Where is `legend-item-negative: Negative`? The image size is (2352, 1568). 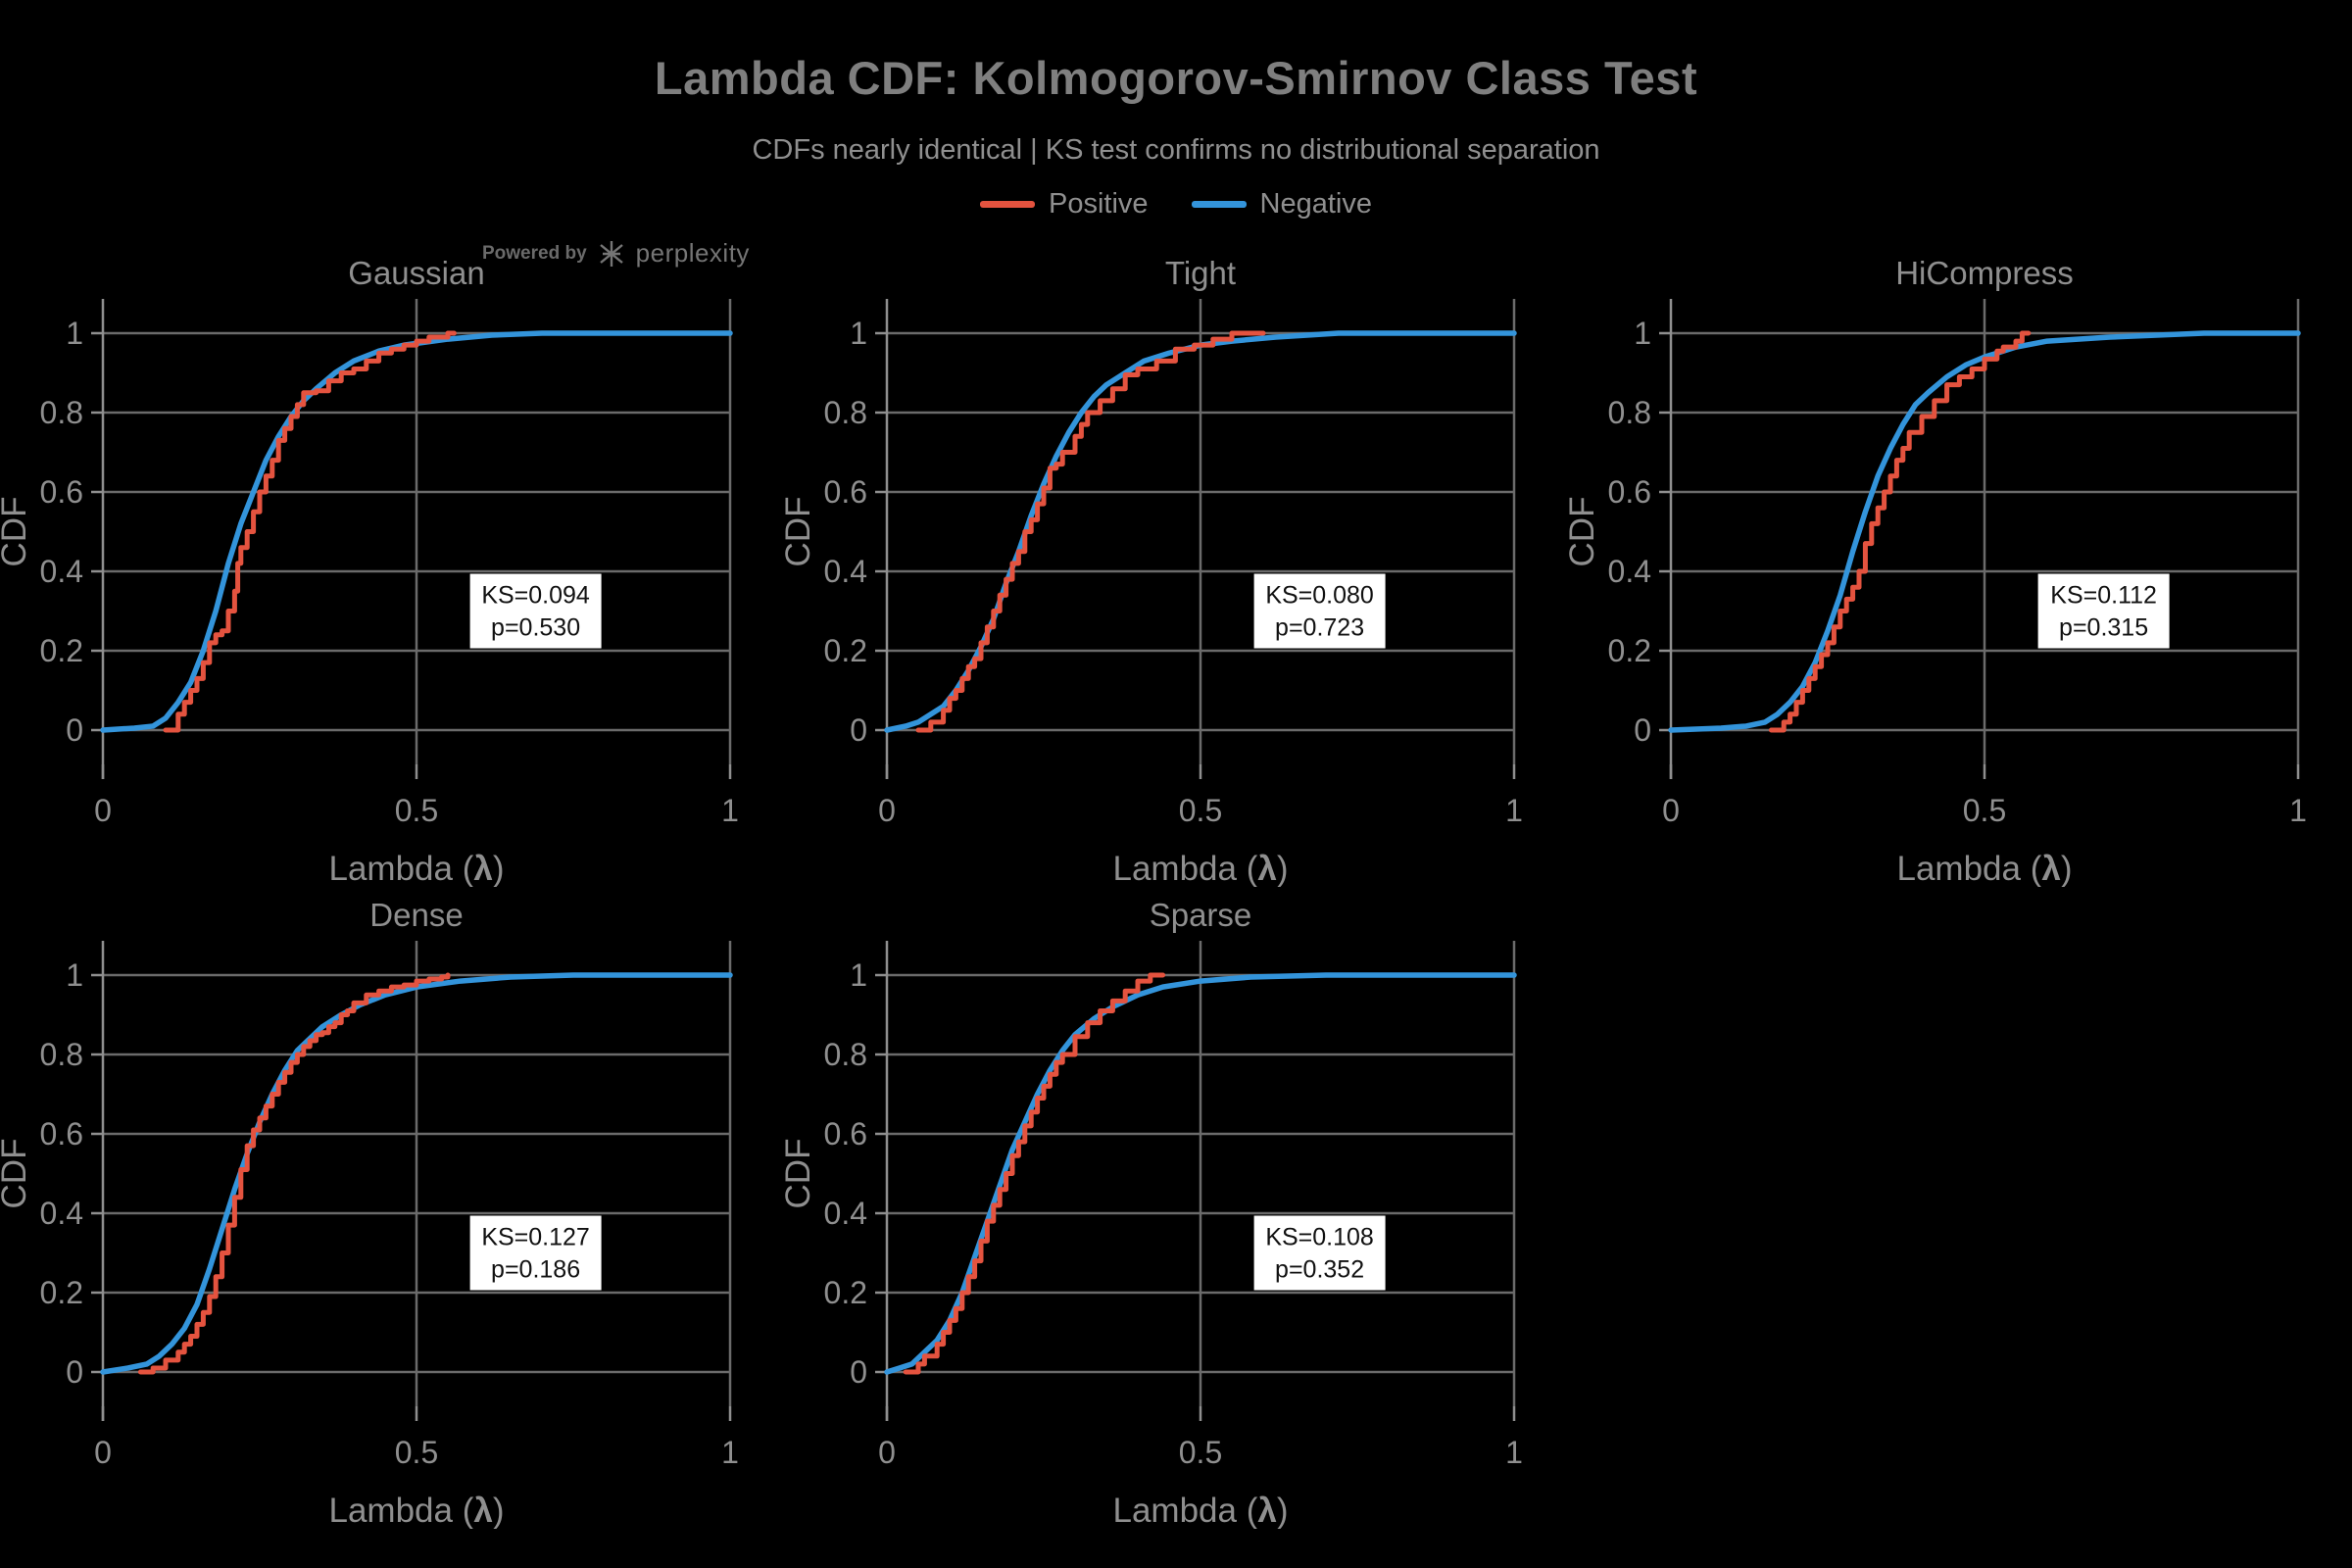
legend-item-negative: Negative is located at coordinates (1281, 204).